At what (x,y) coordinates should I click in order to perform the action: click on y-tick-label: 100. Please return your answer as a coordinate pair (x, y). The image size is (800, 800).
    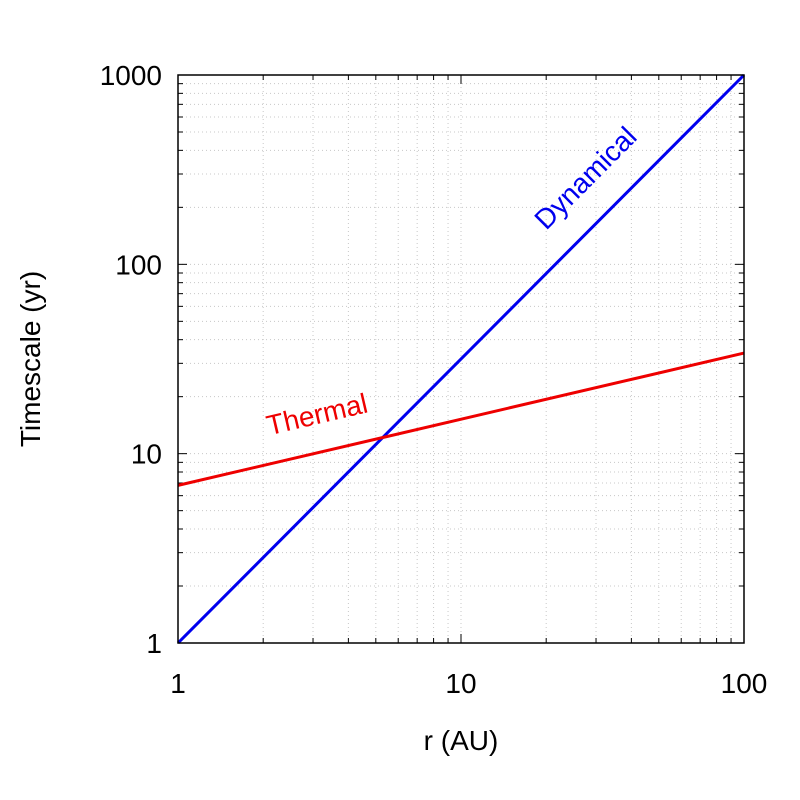
    Looking at the image, I should click on (138, 264).